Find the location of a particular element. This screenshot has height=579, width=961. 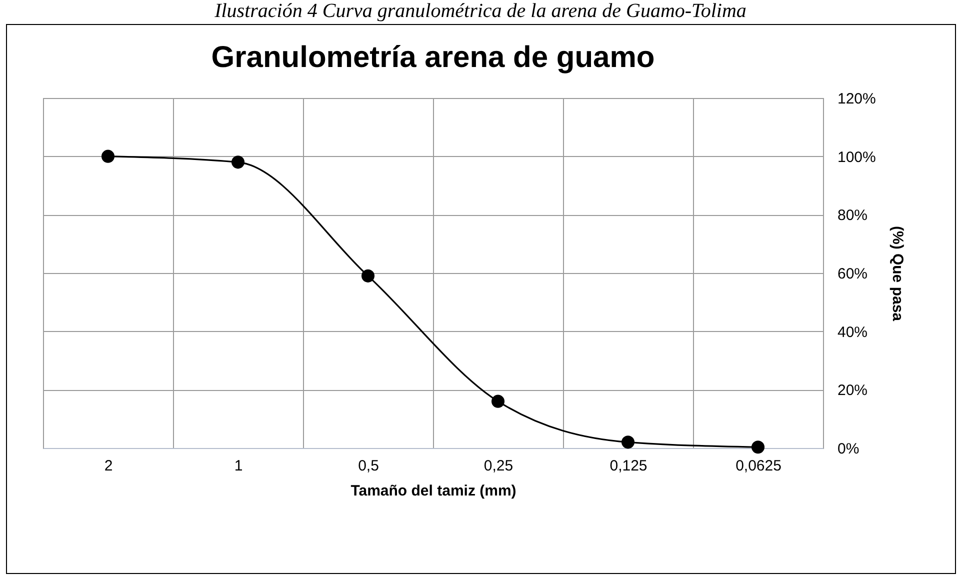

y-tick-label: 60% is located at coordinates (853, 274).